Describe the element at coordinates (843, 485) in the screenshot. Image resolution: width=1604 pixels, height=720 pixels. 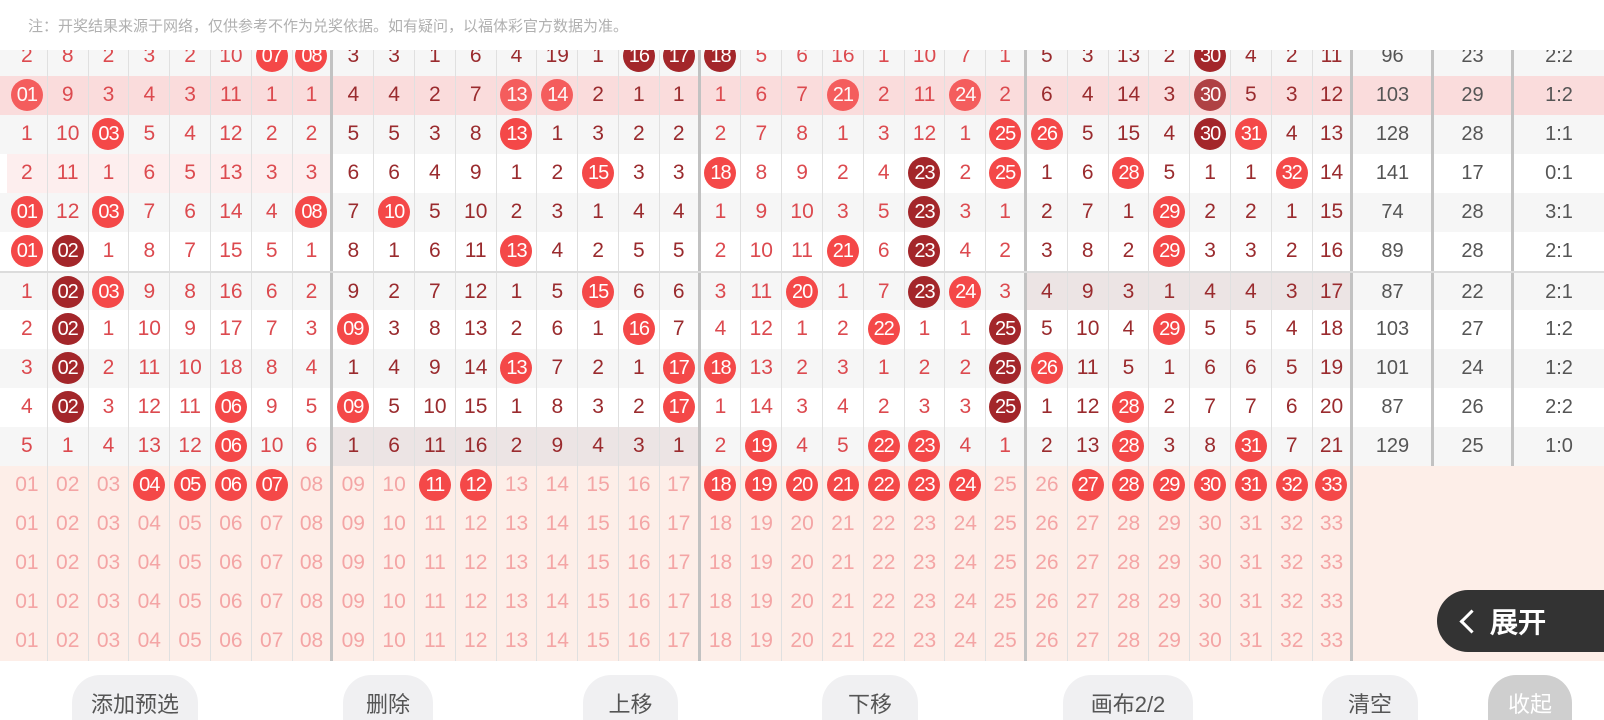
I see `select-number-cell: 21` at that location.